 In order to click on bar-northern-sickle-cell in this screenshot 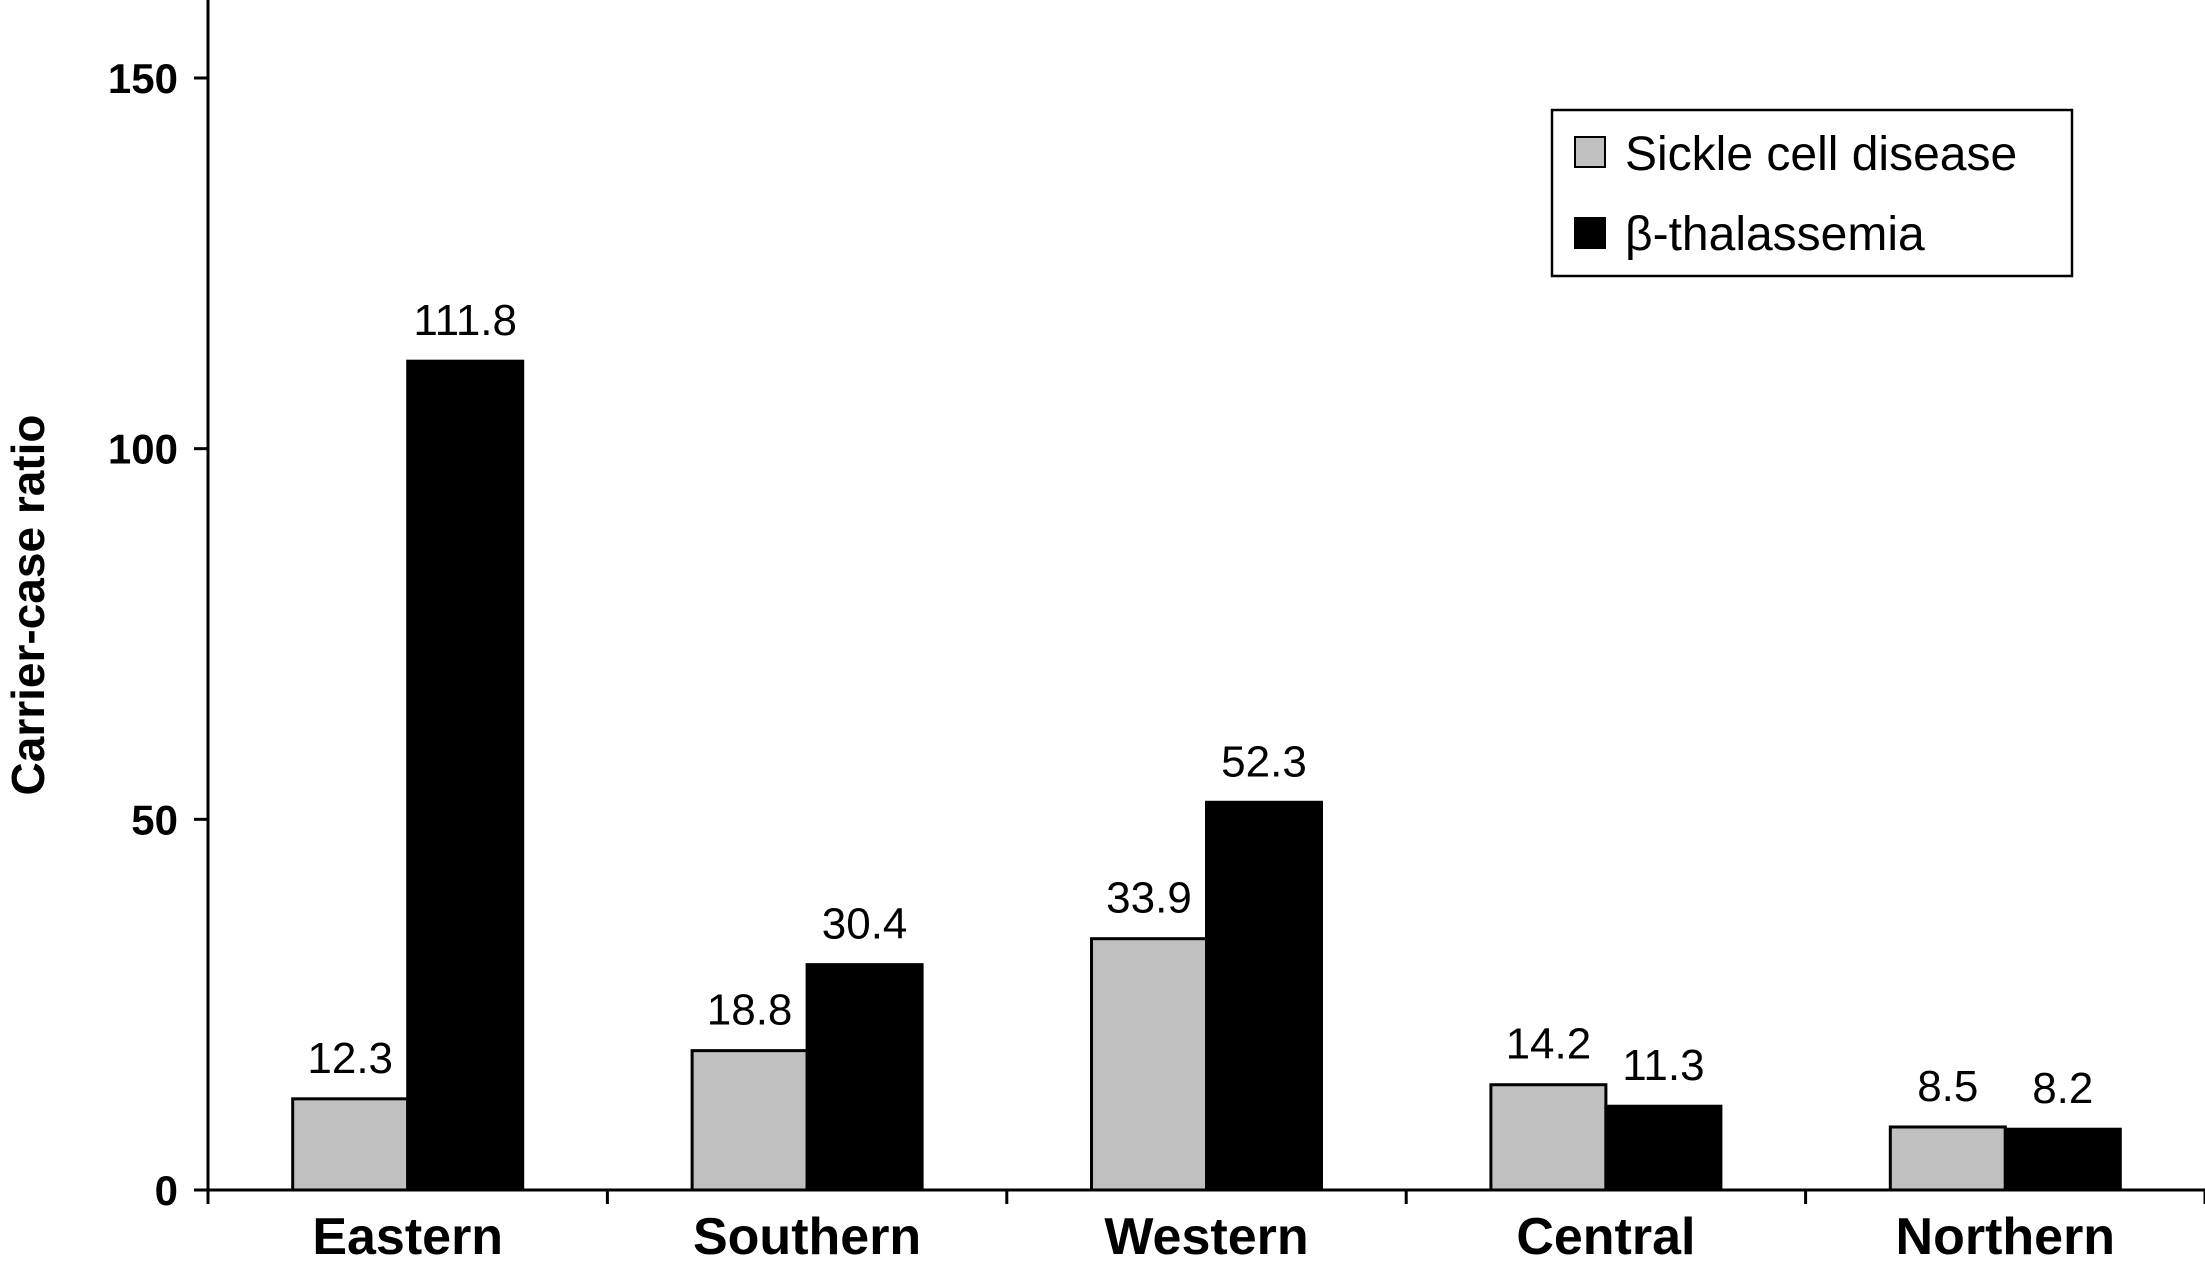, I will do `click(1947, 1158)`.